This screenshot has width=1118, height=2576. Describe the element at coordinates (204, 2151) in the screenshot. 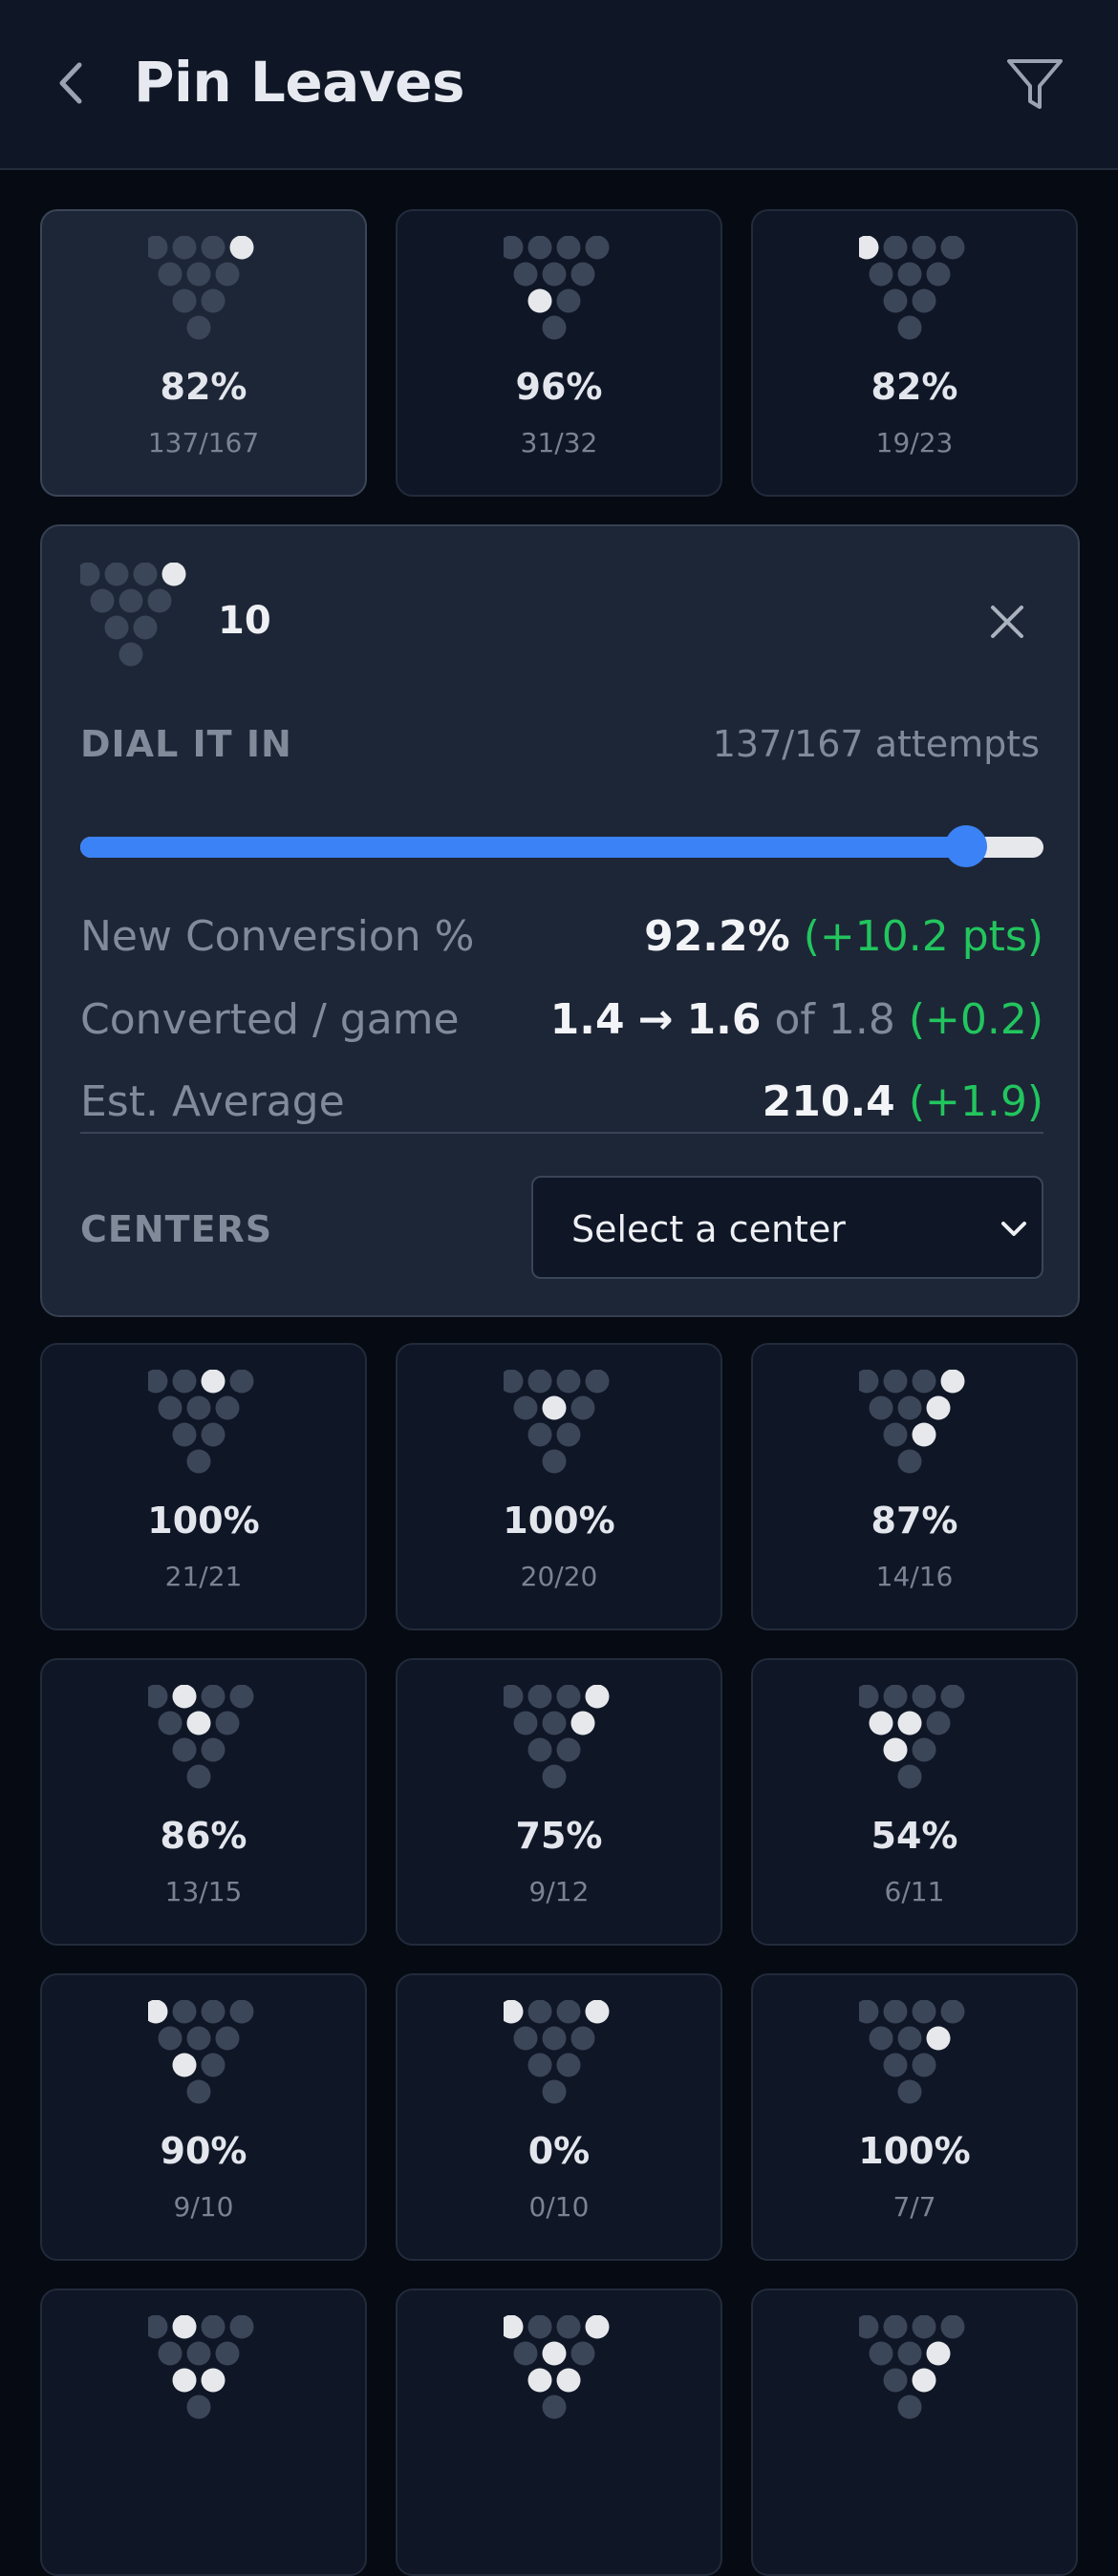

I see `leave-conversion-pct: 90%` at that location.